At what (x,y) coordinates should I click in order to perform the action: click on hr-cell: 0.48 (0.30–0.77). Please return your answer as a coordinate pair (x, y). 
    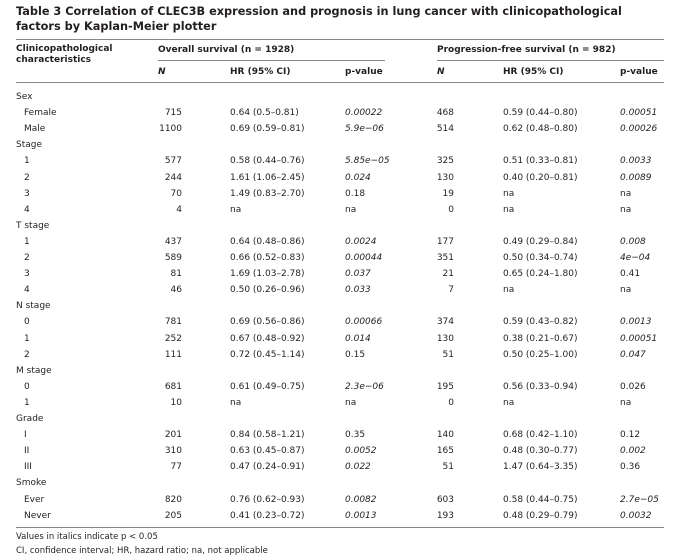
    Looking at the image, I should click on (540, 451).